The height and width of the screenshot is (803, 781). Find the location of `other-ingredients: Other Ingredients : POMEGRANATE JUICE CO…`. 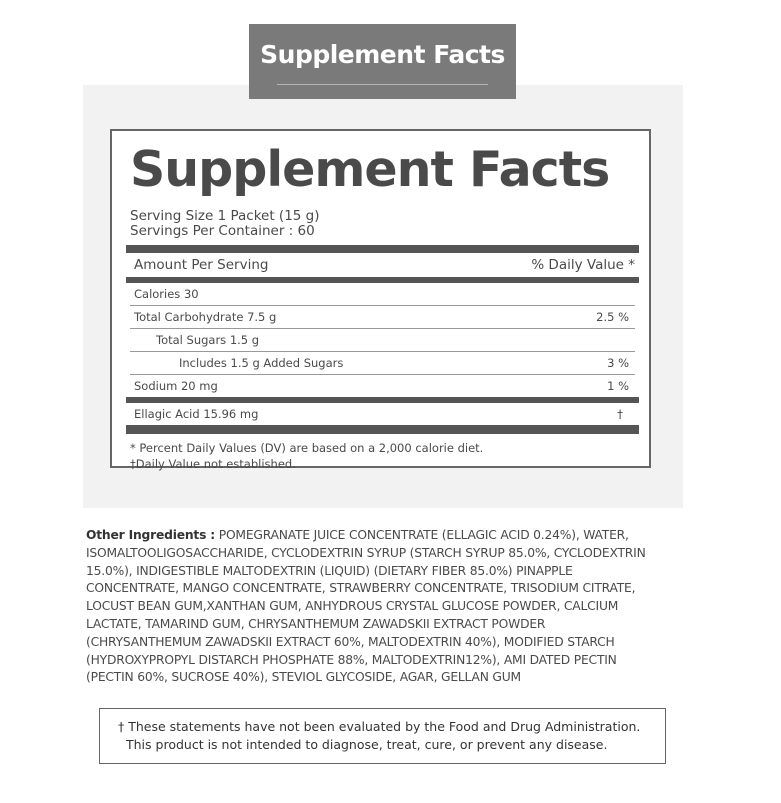

other-ingredients: Other Ingredients : POMEGRANATE JUICE CO… is located at coordinates (366, 607).